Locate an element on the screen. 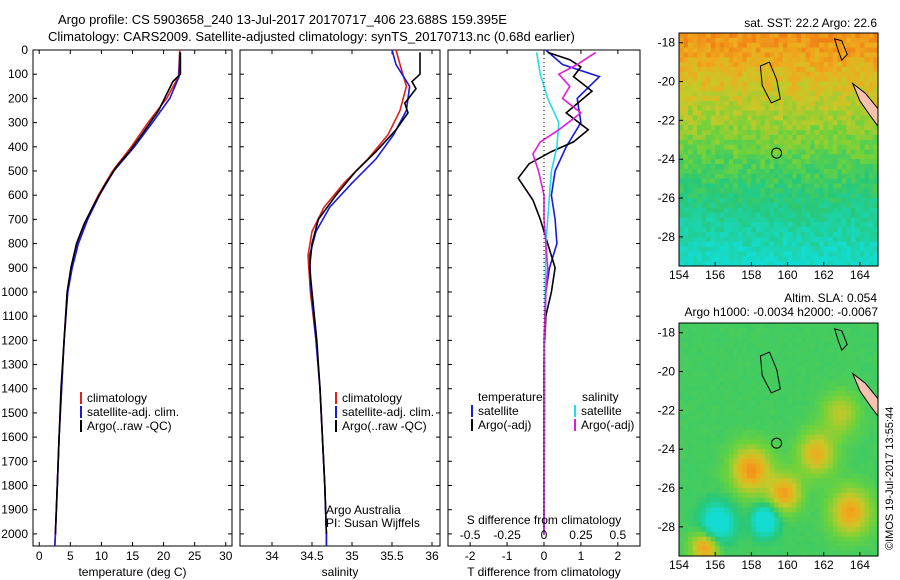  secondary-x-tick-label: 0 is located at coordinates (544, 535).